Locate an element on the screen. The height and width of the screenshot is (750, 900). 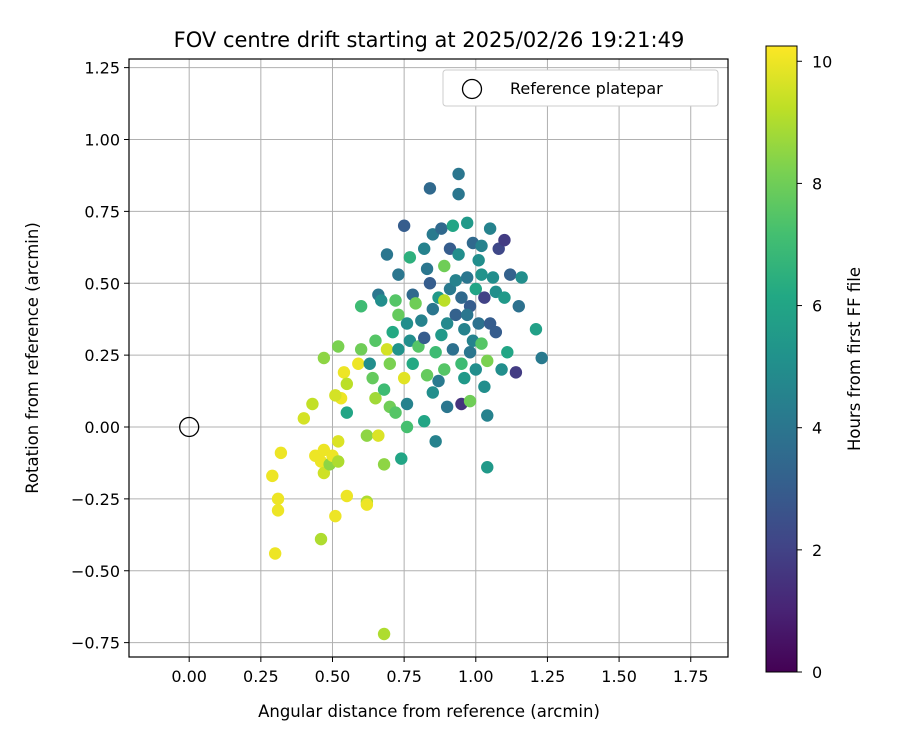
x-tick-label: 1.75 is located at coordinates (691, 676).